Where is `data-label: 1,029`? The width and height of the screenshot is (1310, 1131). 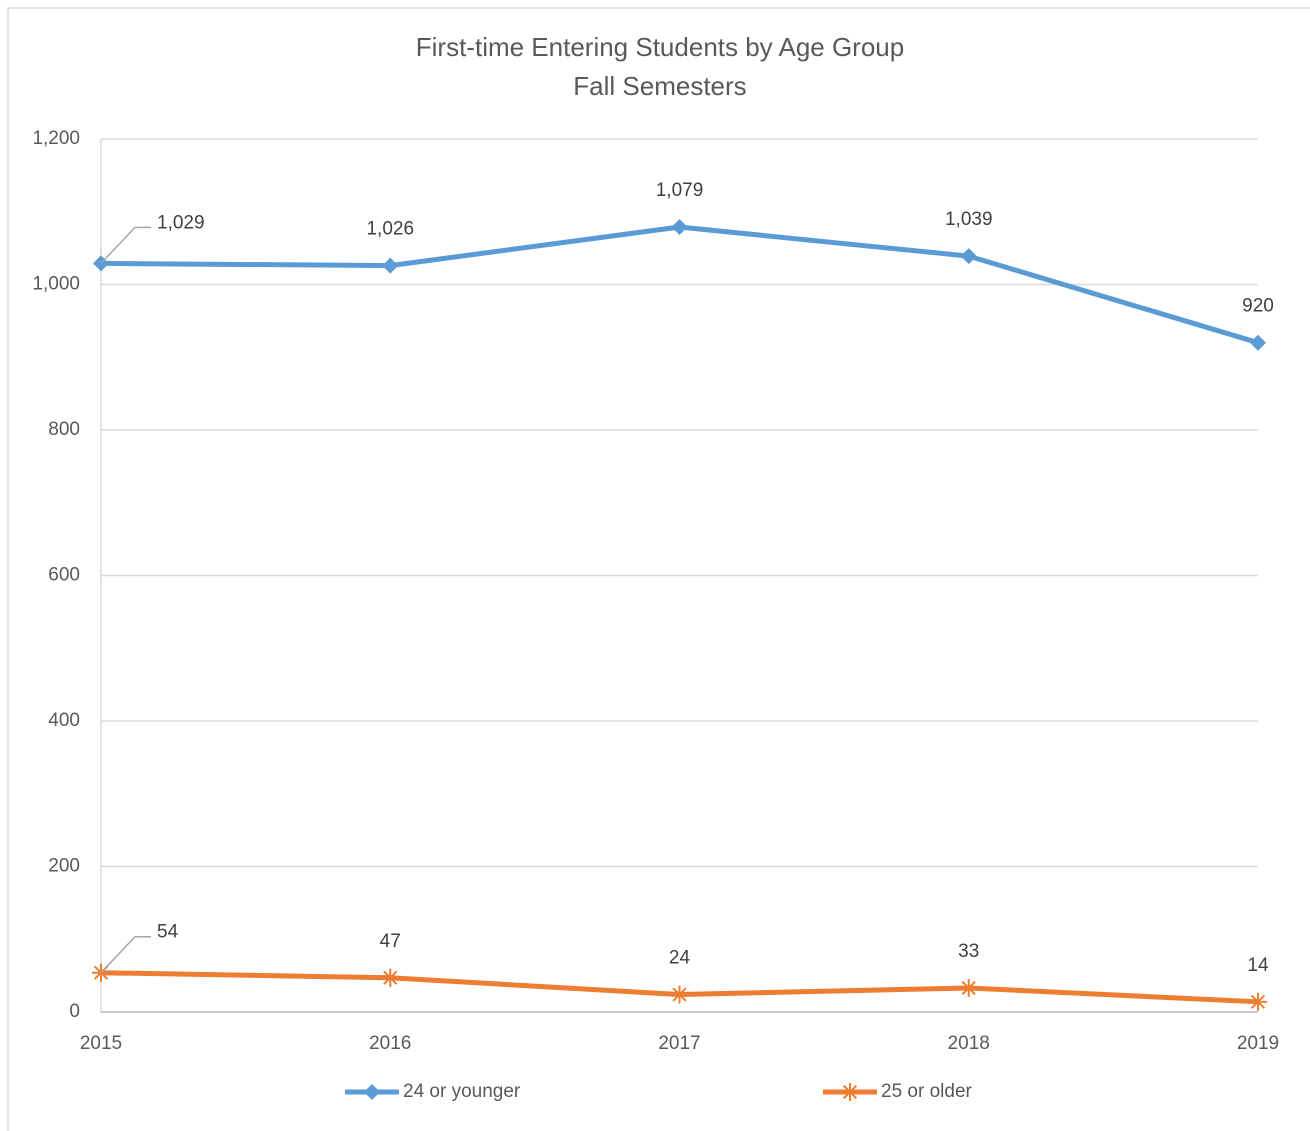
data-label: 1,029 is located at coordinates (181, 222).